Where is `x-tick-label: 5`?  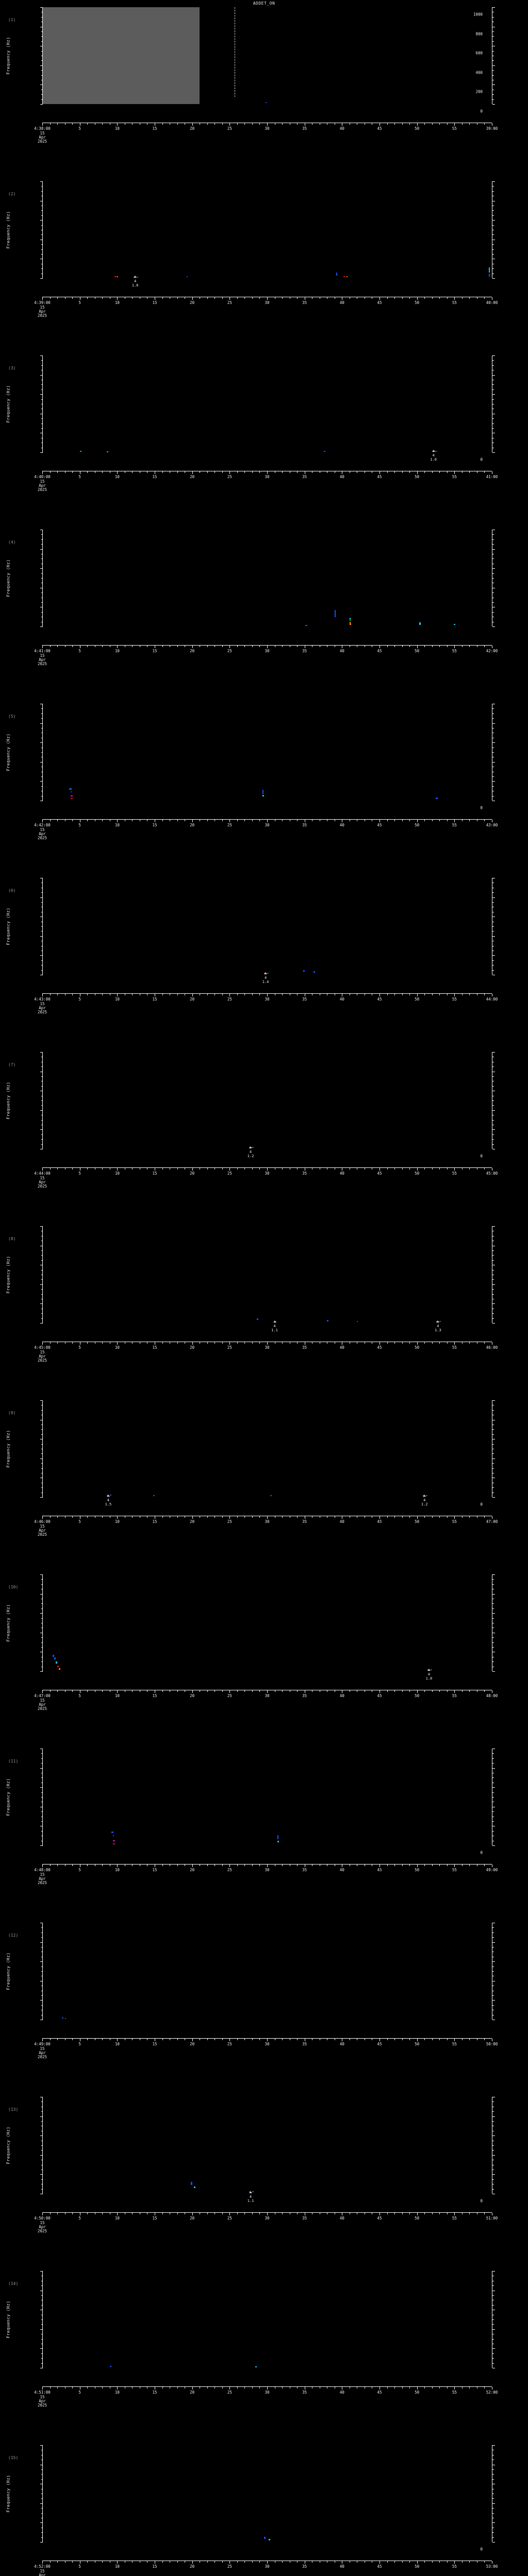 x-tick-label: 5 is located at coordinates (79, 825).